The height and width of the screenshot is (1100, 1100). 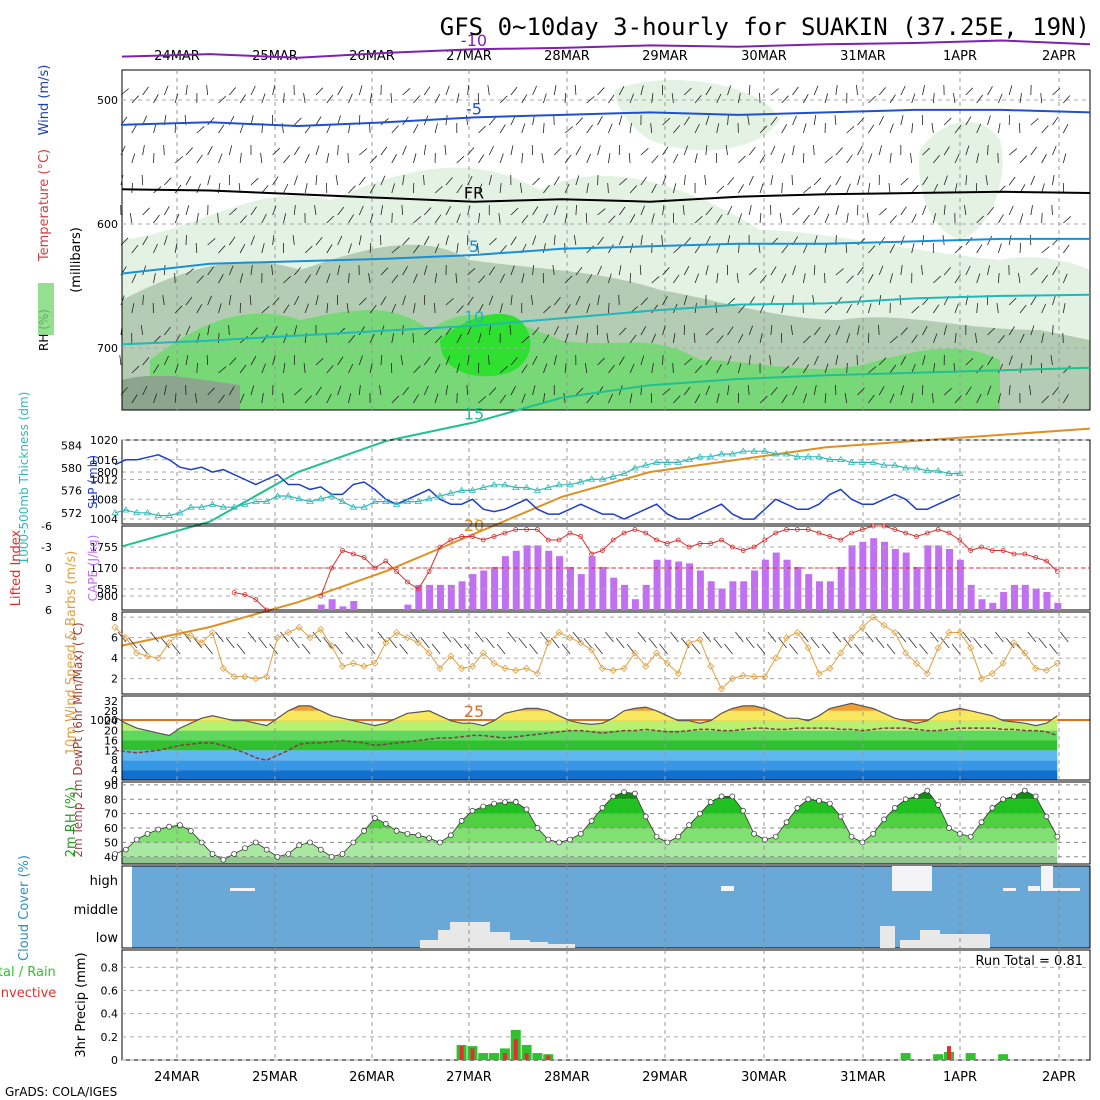 What do you see at coordinates (1059, 1077) in the screenshot?
I see `bottom-date-9: 2APR` at bounding box center [1059, 1077].